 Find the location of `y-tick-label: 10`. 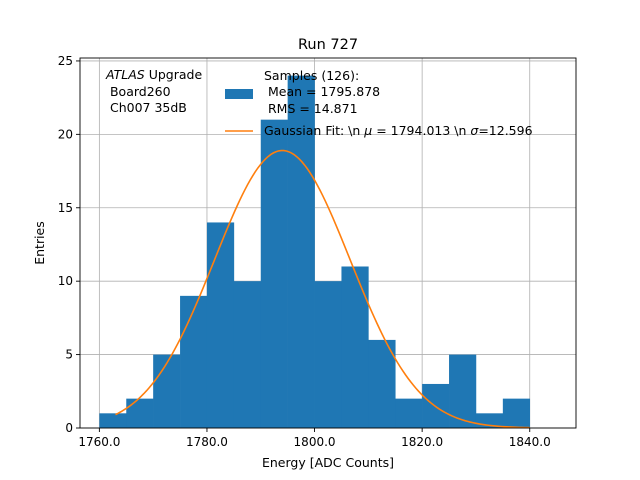

y-tick-label: 10 is located at coordinates (65, 281).